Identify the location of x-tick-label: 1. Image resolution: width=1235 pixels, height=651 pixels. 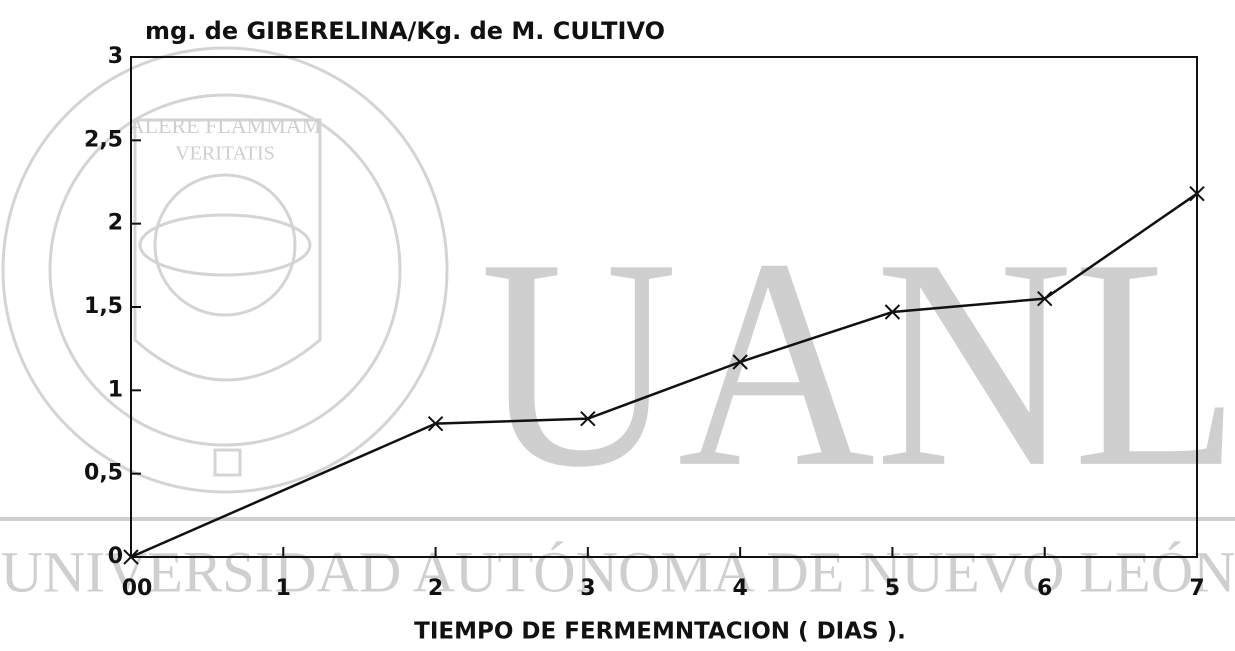
(283, 588).